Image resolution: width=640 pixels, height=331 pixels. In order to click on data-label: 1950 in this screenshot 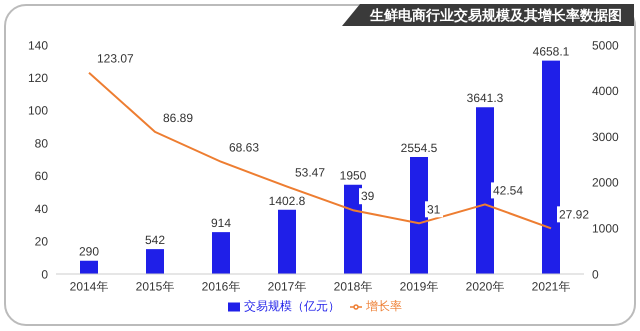, I will do `click(353, 175)`.